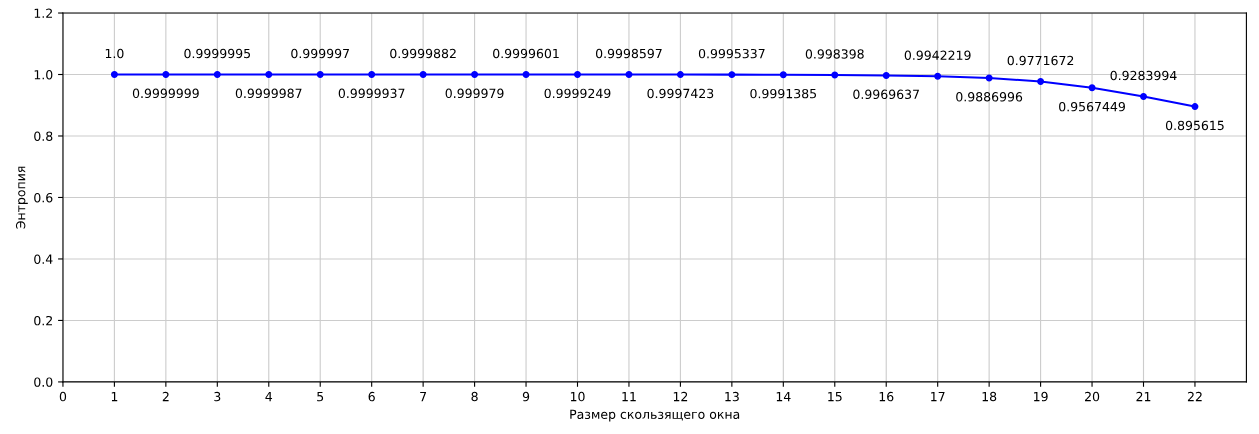  What do you see at coordinates (886, 396) in the screenshot?
I see `x-tick-label: 16` at bounding box center [886, 396].